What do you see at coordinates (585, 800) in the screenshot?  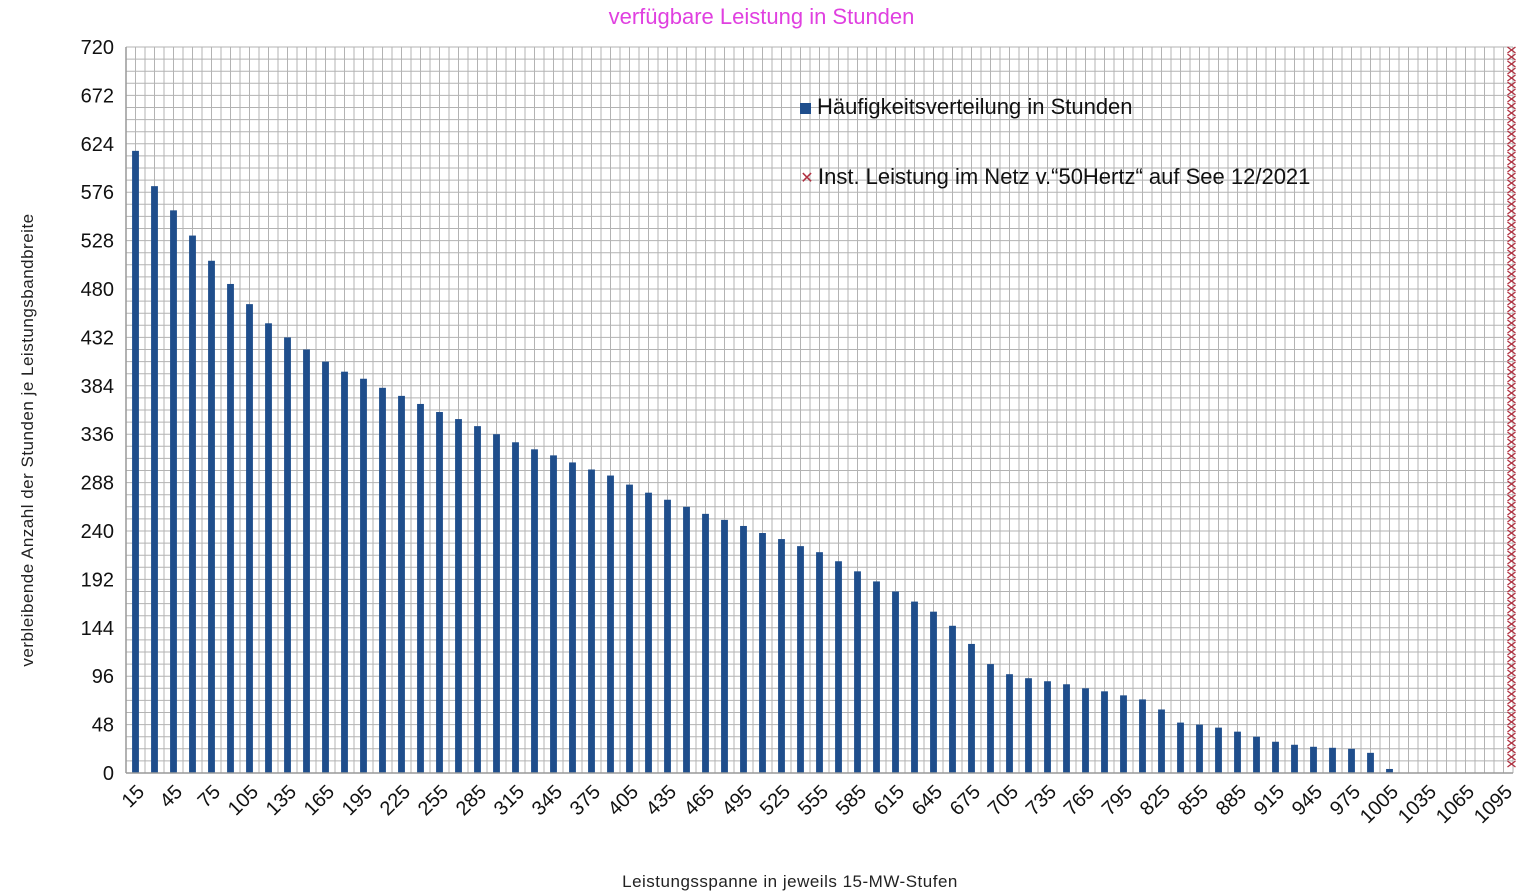 I see `x-tick-label: 375` at bounding box center [585, 800].